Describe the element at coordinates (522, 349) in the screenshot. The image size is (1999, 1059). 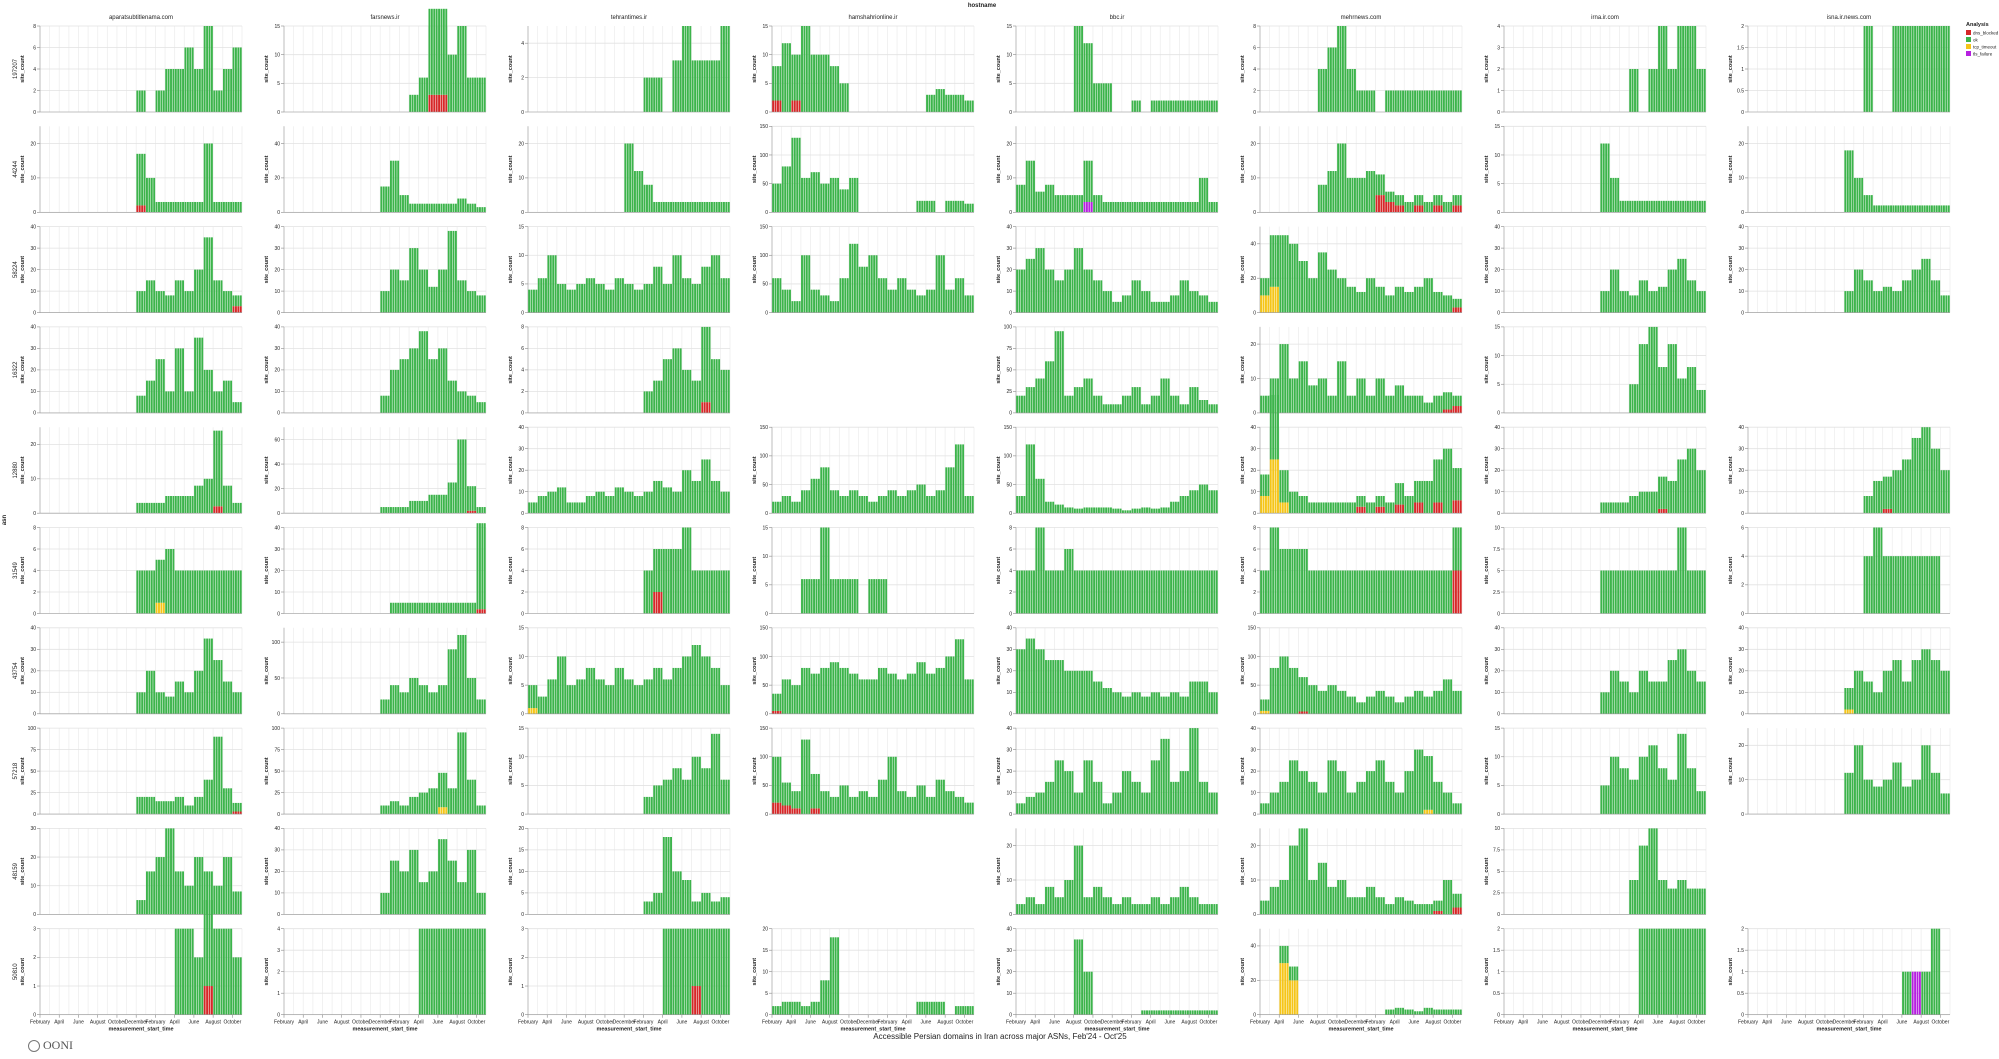
I see `y-tick-label: 6` at that location.